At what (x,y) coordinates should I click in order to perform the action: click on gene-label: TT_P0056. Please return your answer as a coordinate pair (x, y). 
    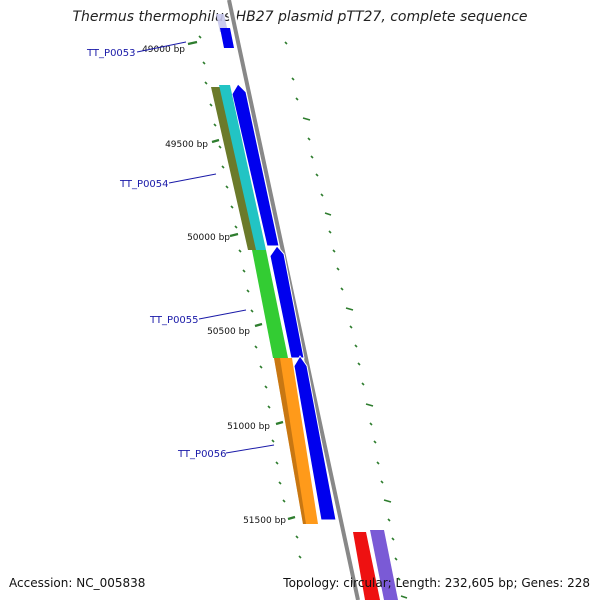
    Looking at the image, I should click on (202, 454).